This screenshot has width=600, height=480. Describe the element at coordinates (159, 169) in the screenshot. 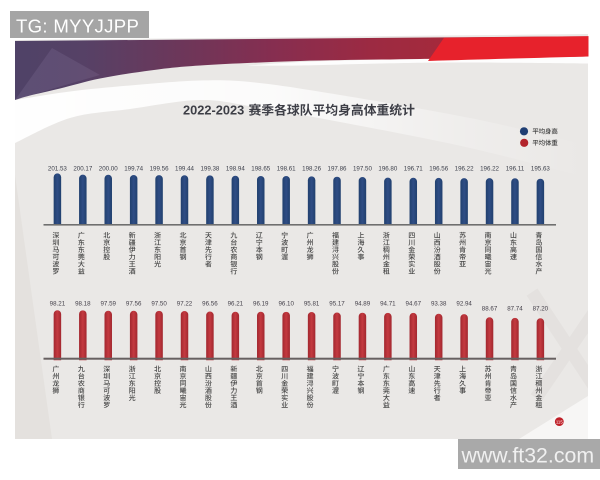

I see `svg-text: 199.56` at that location.